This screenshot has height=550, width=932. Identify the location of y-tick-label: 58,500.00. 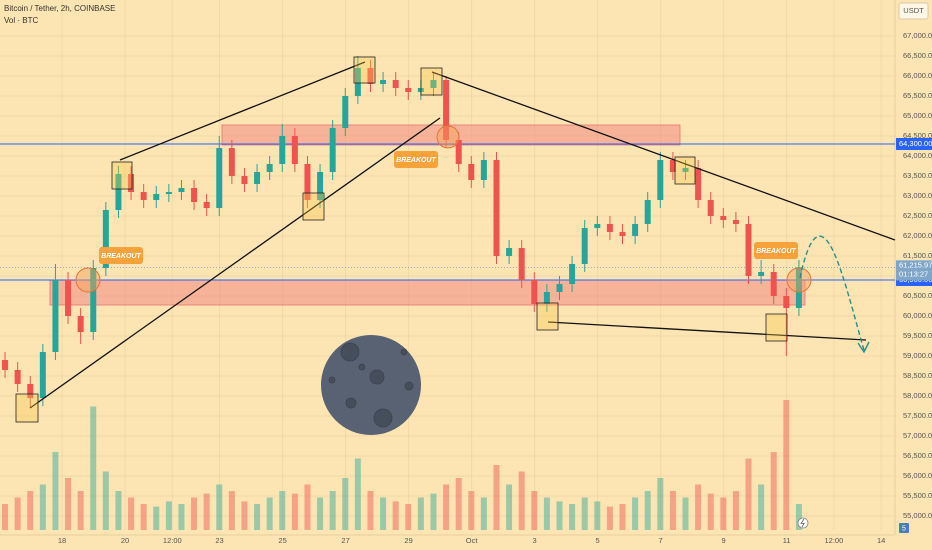
(917, 375).